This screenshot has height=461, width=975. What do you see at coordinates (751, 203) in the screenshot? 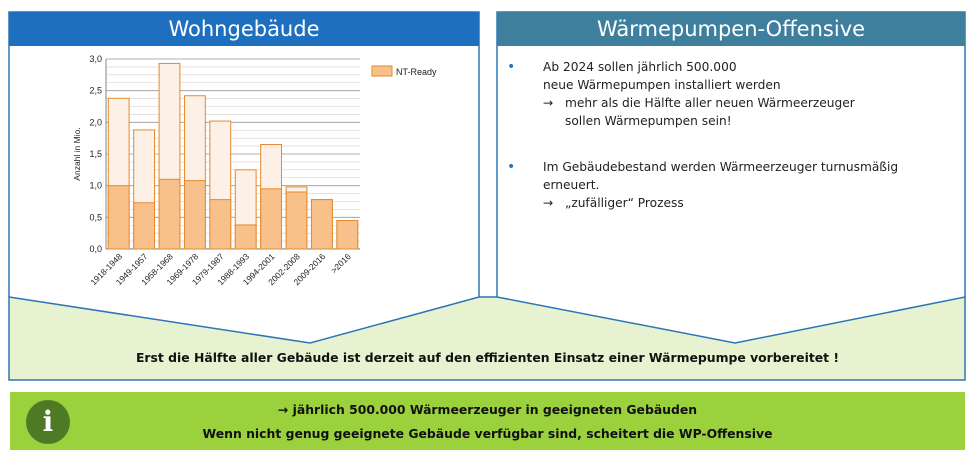
I see `bullet-arrow-line: → „zufälliger“ Prozess` at bounding box center [751, 203].